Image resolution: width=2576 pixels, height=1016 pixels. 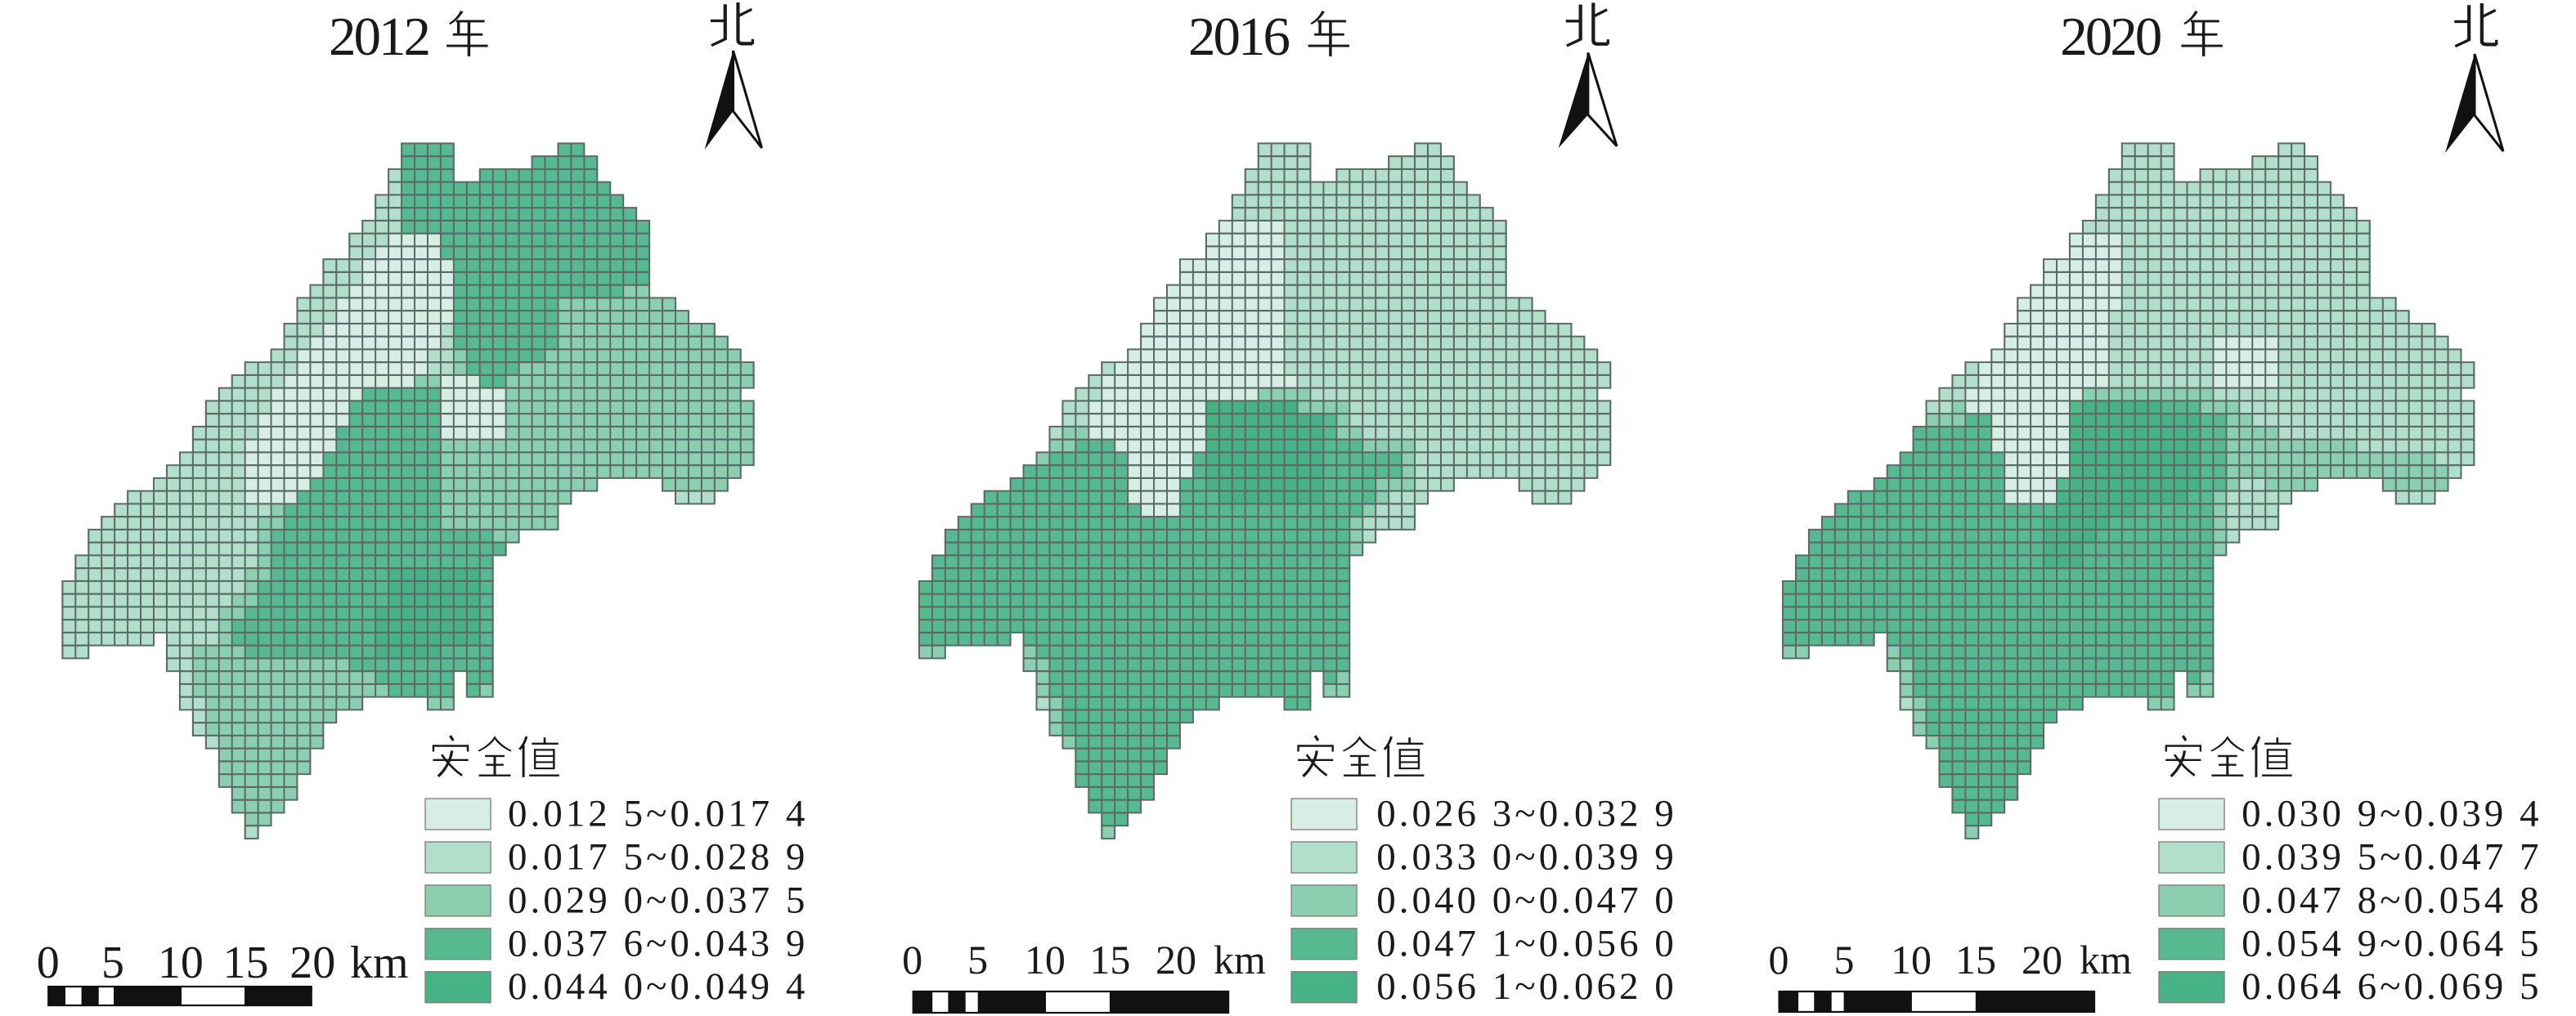 What do you see at coordinates (1526, 900) in the screenshot?
I see `svg-text: 0.040 0~0.047 0` at bounding box center [1526, 900].